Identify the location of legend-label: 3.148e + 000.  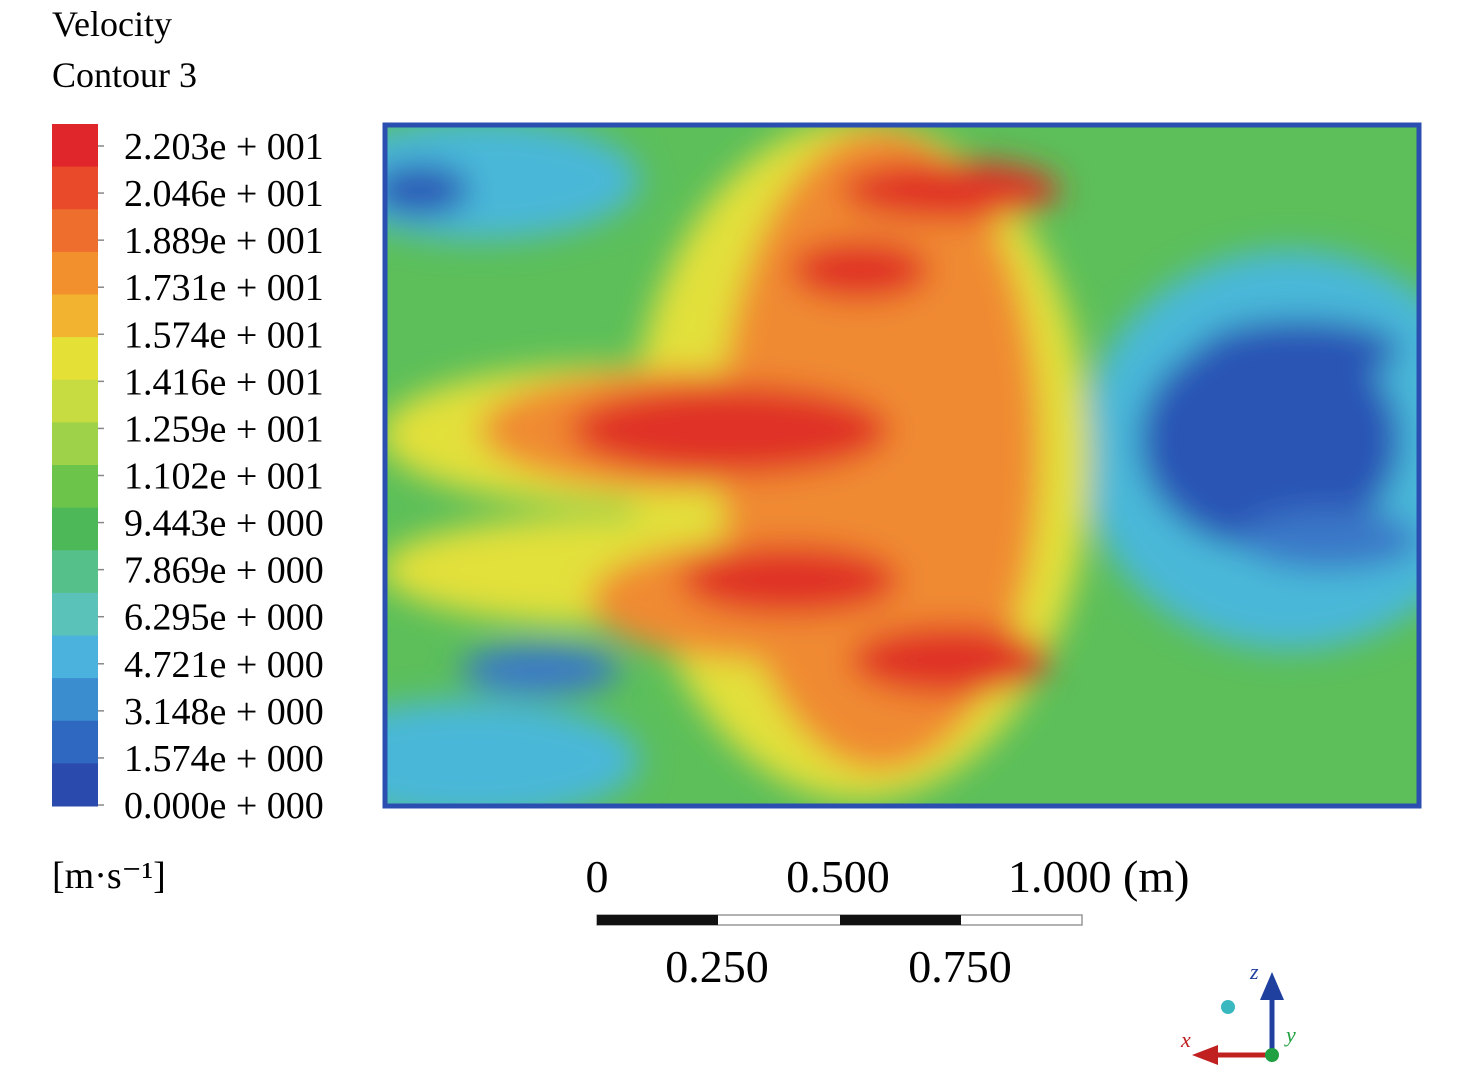
(224, 712).